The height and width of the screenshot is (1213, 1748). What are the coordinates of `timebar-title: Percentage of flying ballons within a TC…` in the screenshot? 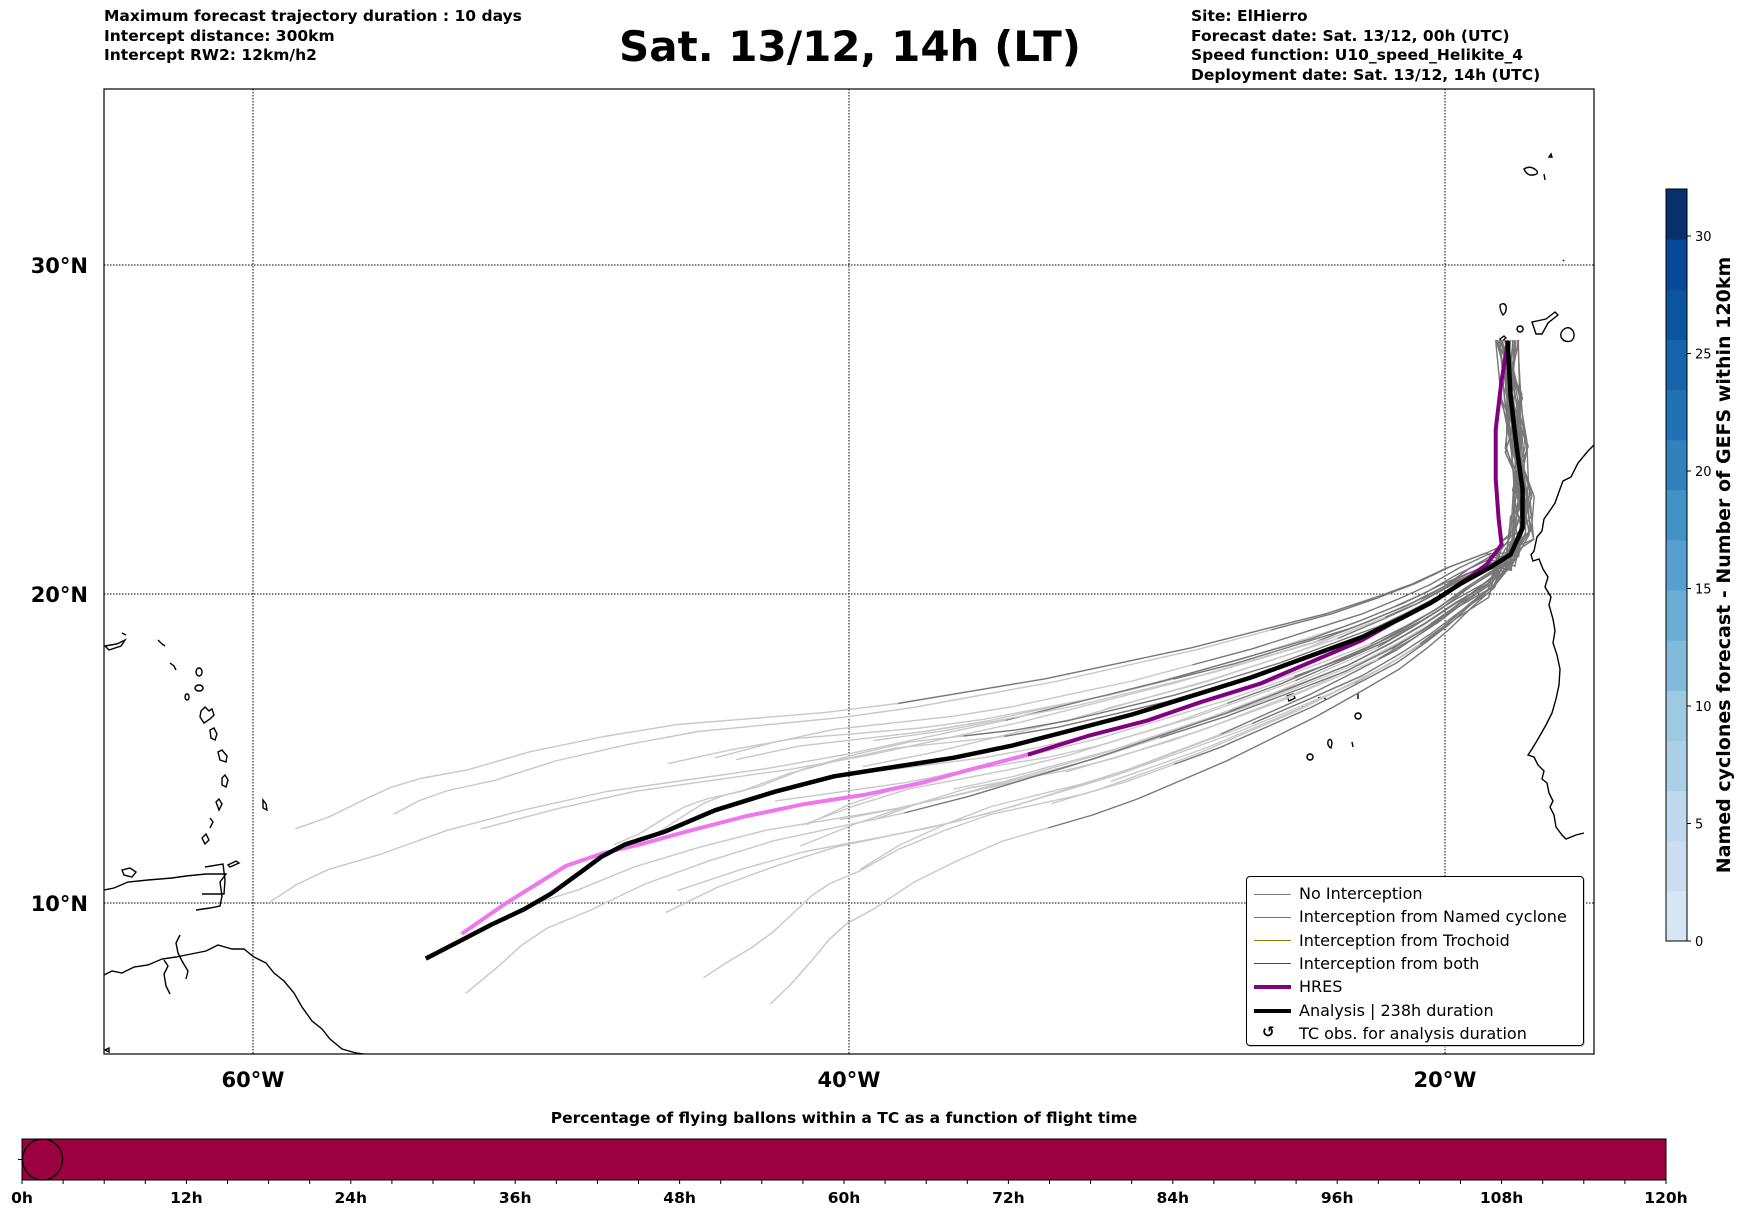 It's located at (844, 1118).